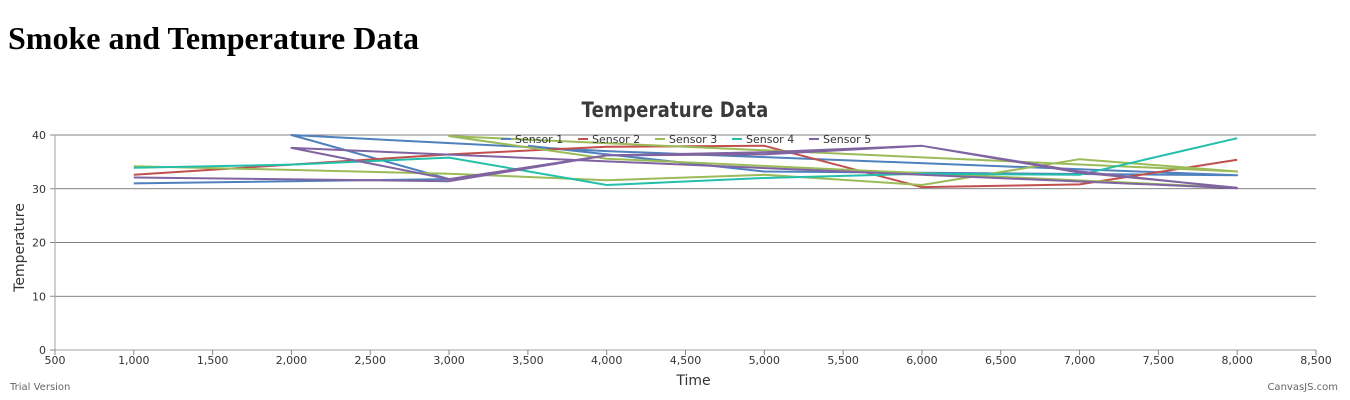 The image size is (1350, 400). I want to click on x-tick-label: 1,500, so click(213, 360).